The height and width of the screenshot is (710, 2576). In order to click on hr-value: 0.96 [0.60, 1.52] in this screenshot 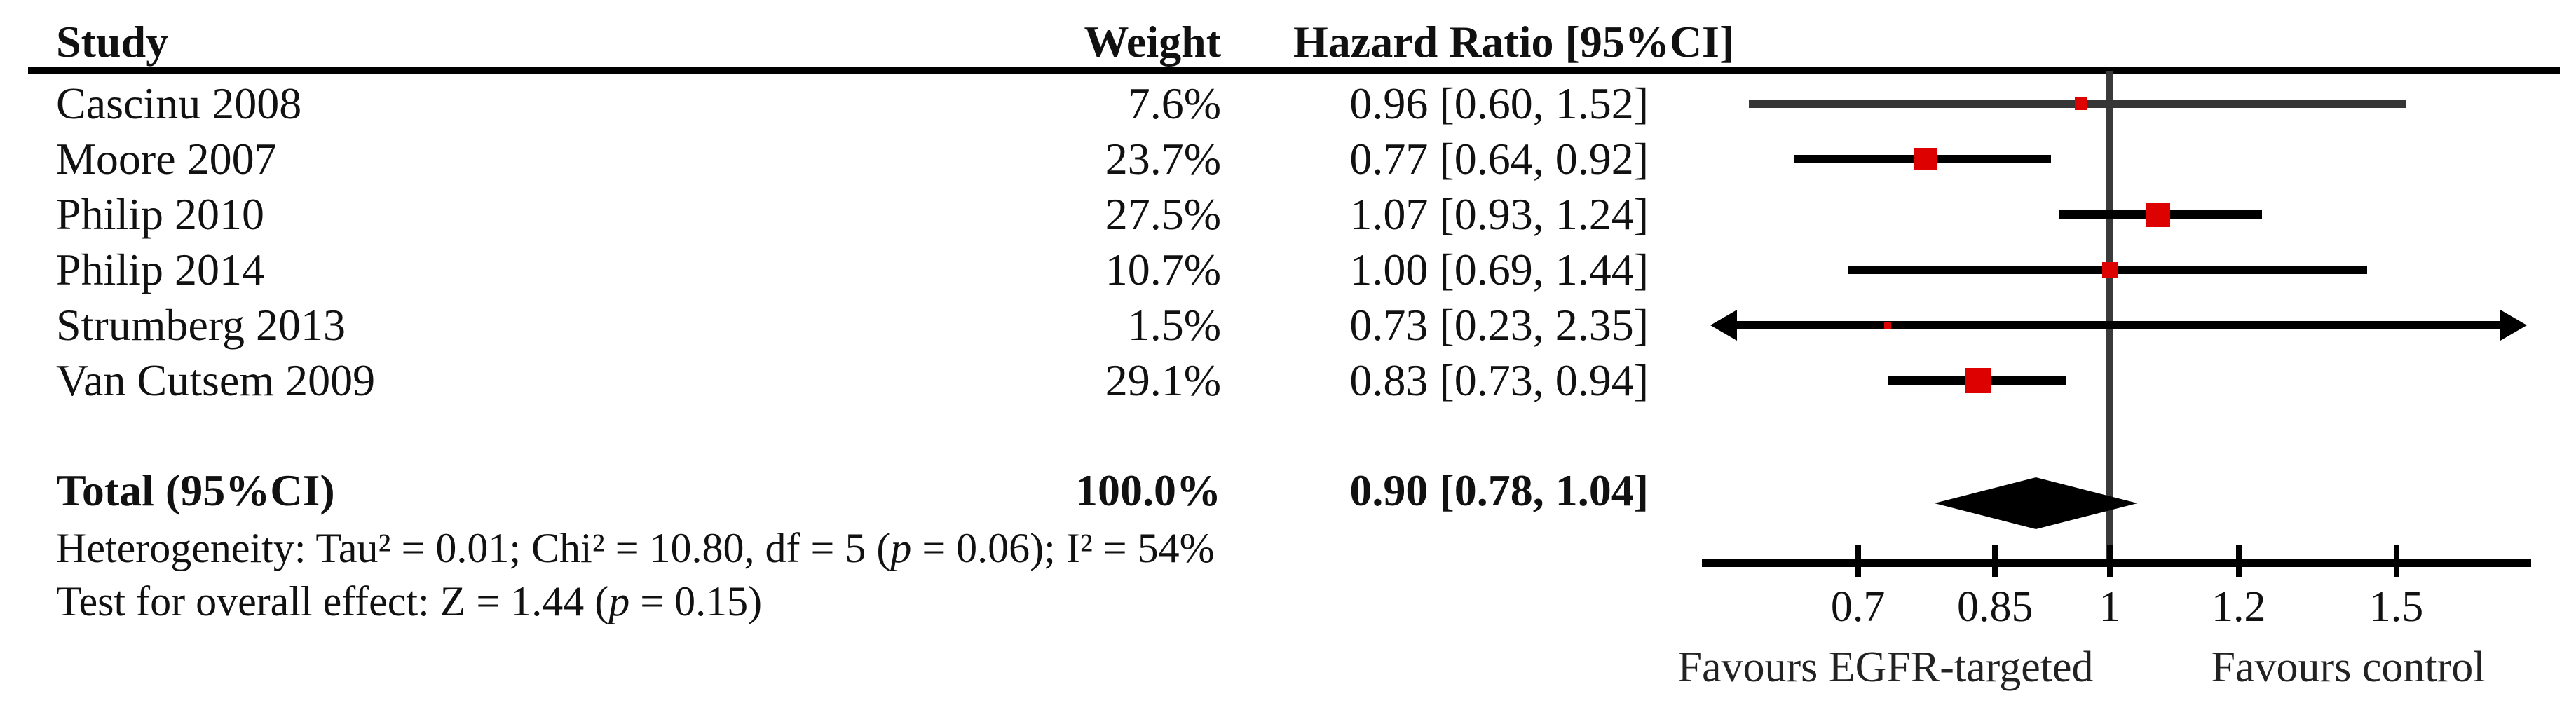, I will do `click(1499, 103)`.